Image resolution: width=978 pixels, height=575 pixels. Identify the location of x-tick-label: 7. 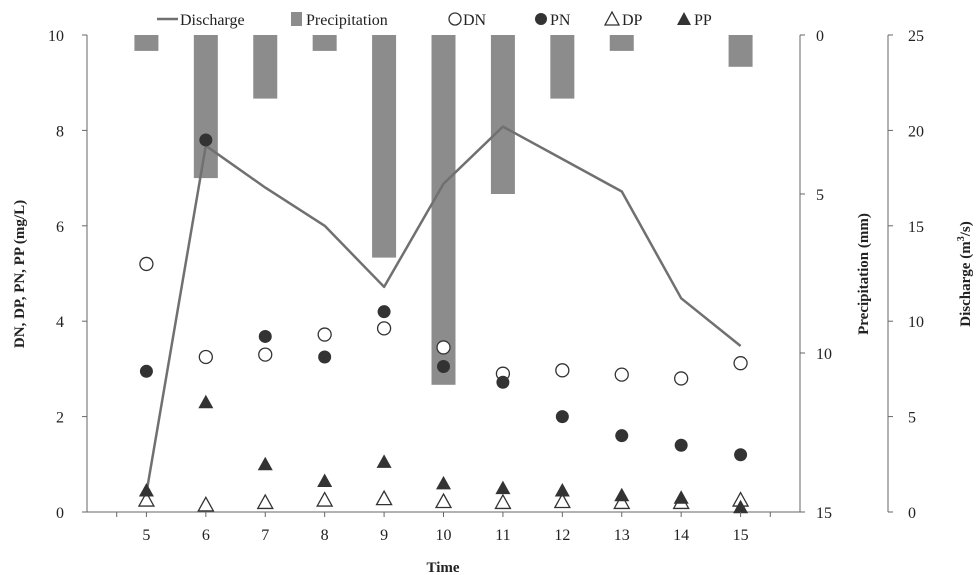
(265, 535).